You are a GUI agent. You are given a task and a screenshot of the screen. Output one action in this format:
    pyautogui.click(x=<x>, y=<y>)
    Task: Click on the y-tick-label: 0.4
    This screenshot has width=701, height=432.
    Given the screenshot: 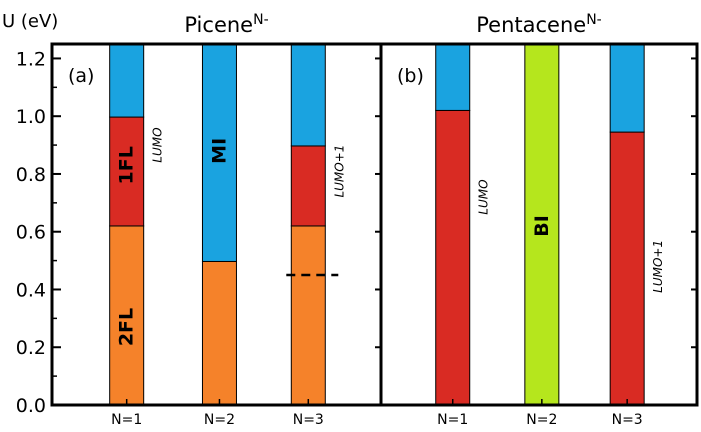 What is the action you would take?
    pyautogui.click(x=31, y=290)
    